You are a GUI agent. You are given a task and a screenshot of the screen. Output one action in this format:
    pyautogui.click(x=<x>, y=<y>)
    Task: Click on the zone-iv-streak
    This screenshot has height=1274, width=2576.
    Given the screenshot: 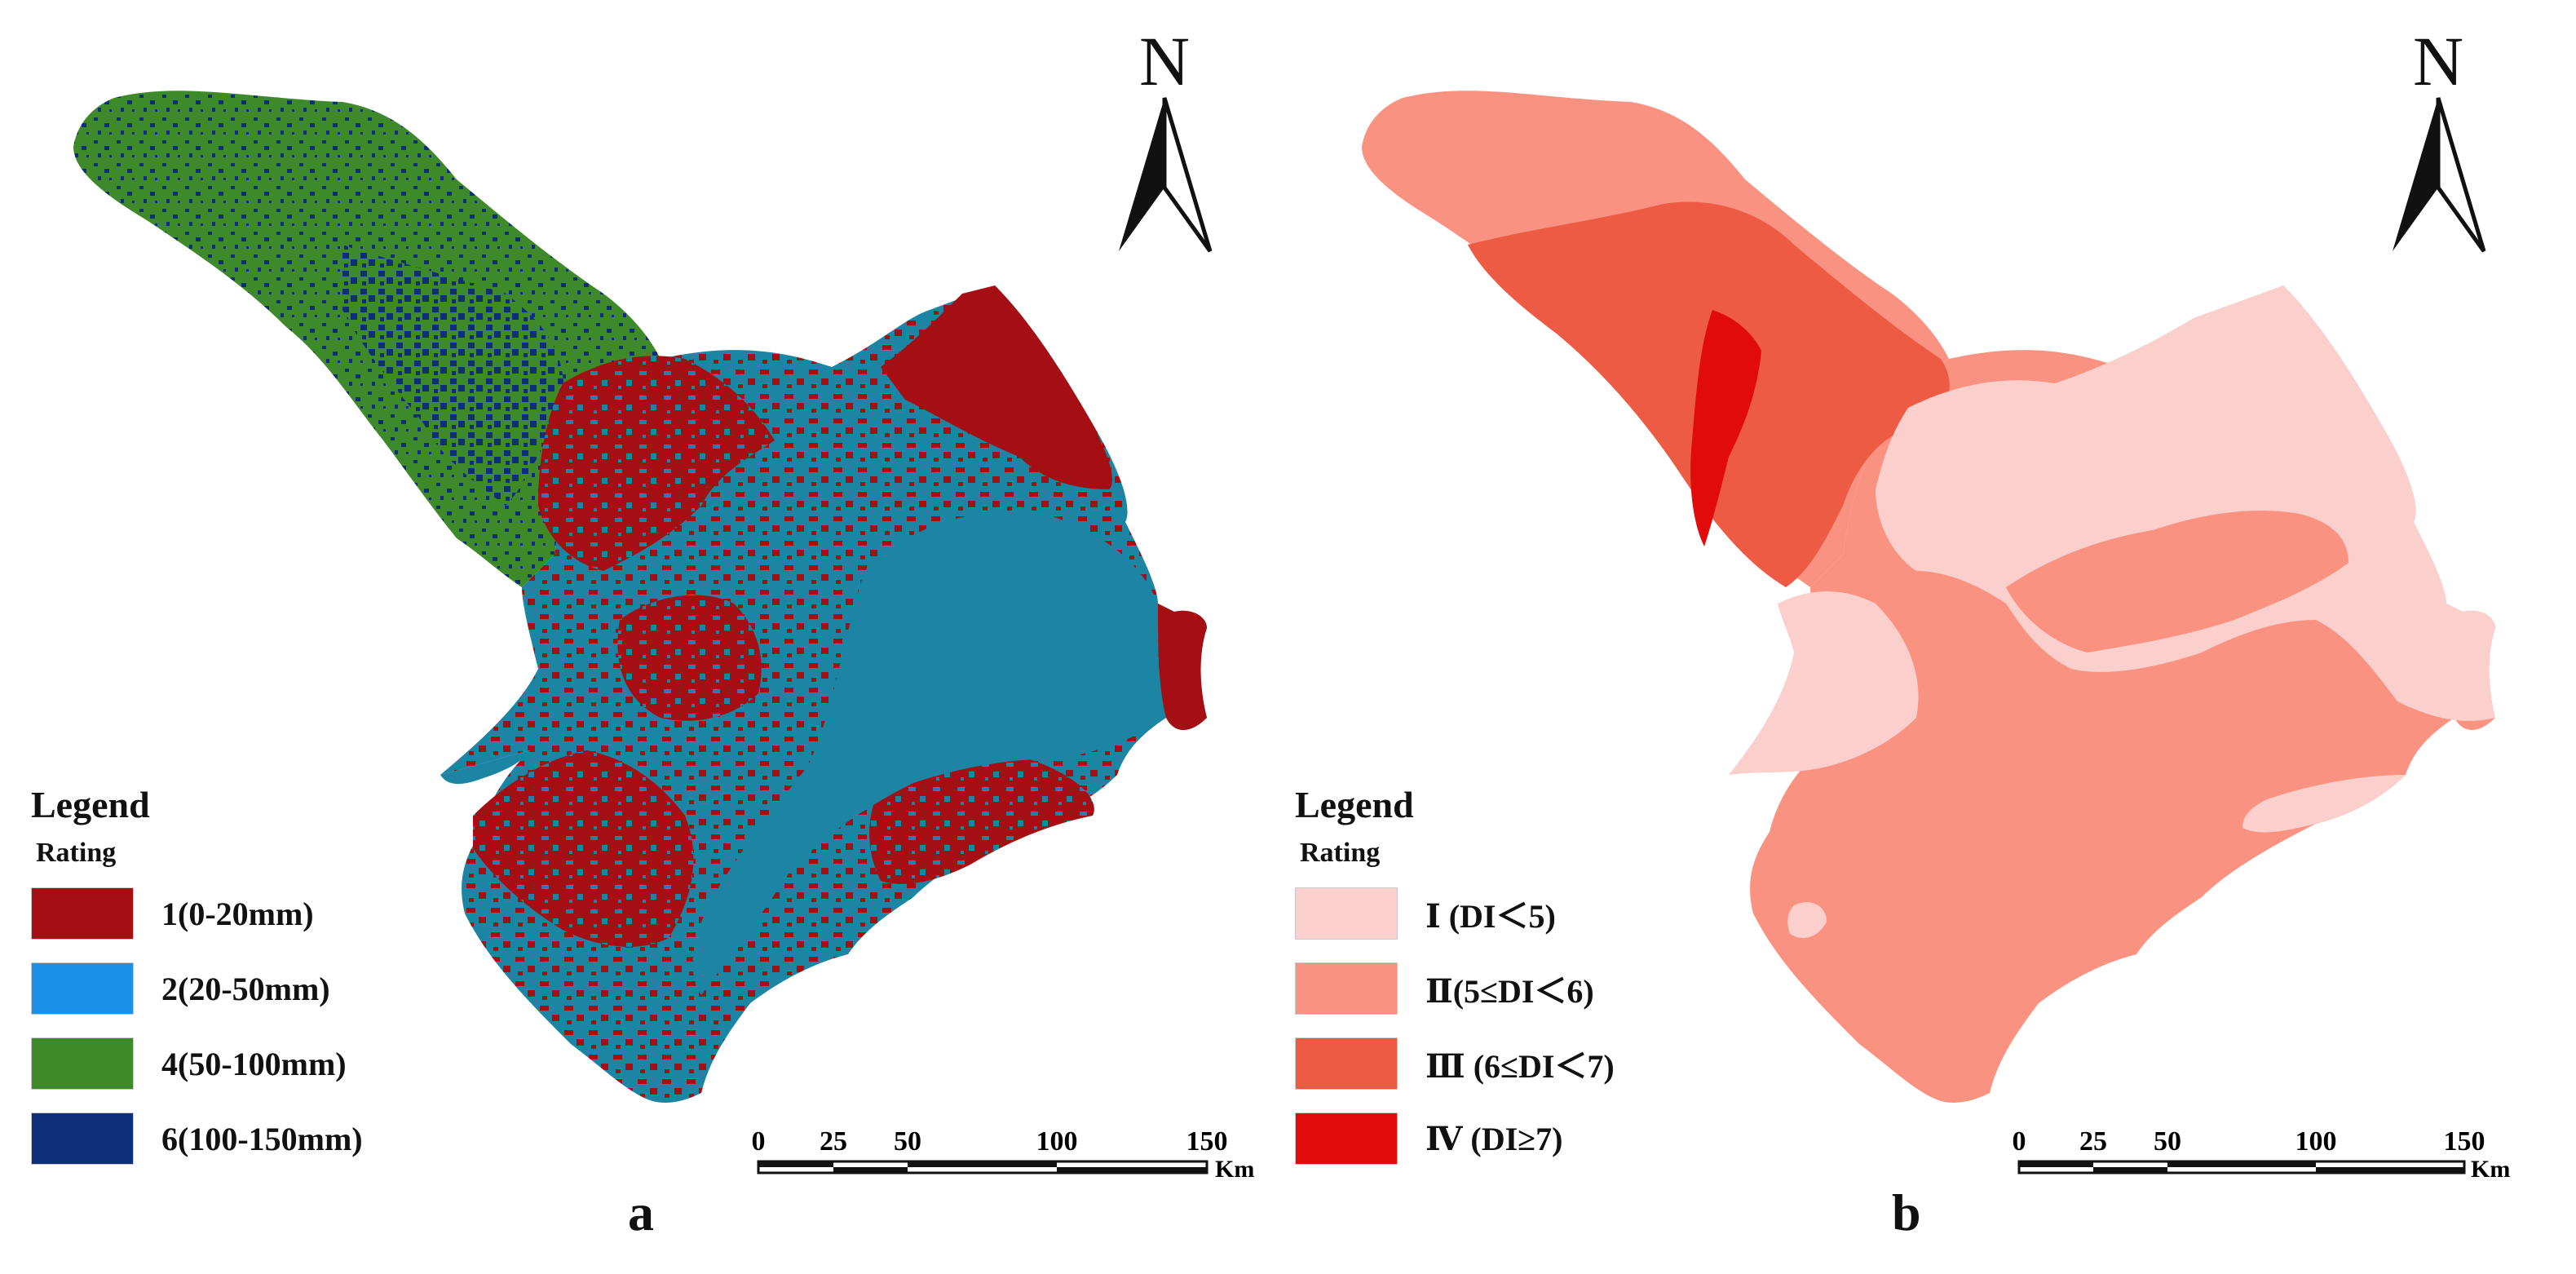 What is the action you would take?
    pyautogui.click(x=1725, y=428)
    